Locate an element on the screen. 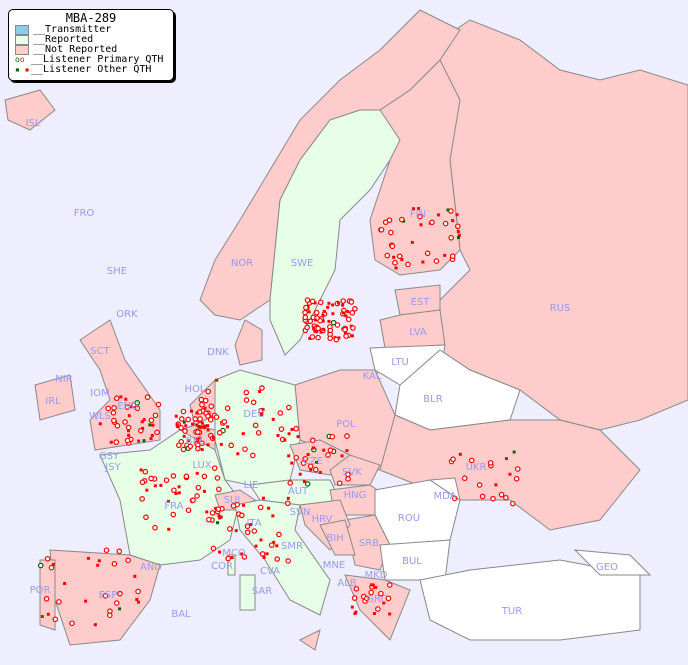 This screenshot has height=665, width=688. label-fin: FIN is located at coordinates (418, 214).